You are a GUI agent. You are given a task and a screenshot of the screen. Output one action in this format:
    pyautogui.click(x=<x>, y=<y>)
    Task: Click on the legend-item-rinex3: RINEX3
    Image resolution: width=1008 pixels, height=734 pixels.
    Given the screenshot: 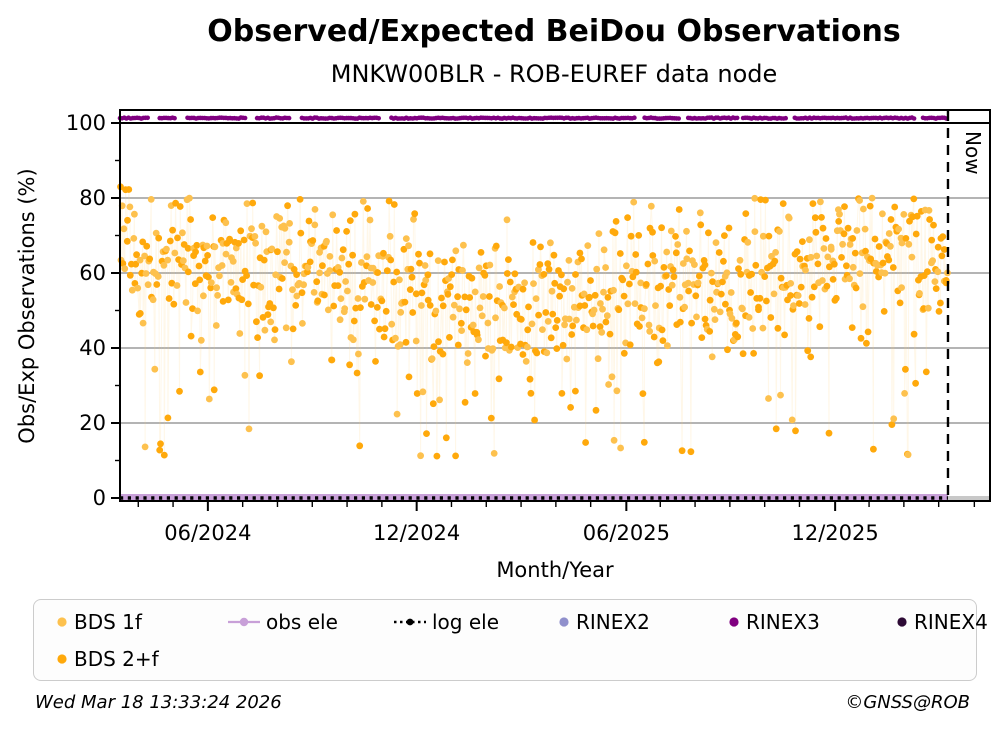 What is the action you would take?
    pyautogui.click(x=773, y=622)
    